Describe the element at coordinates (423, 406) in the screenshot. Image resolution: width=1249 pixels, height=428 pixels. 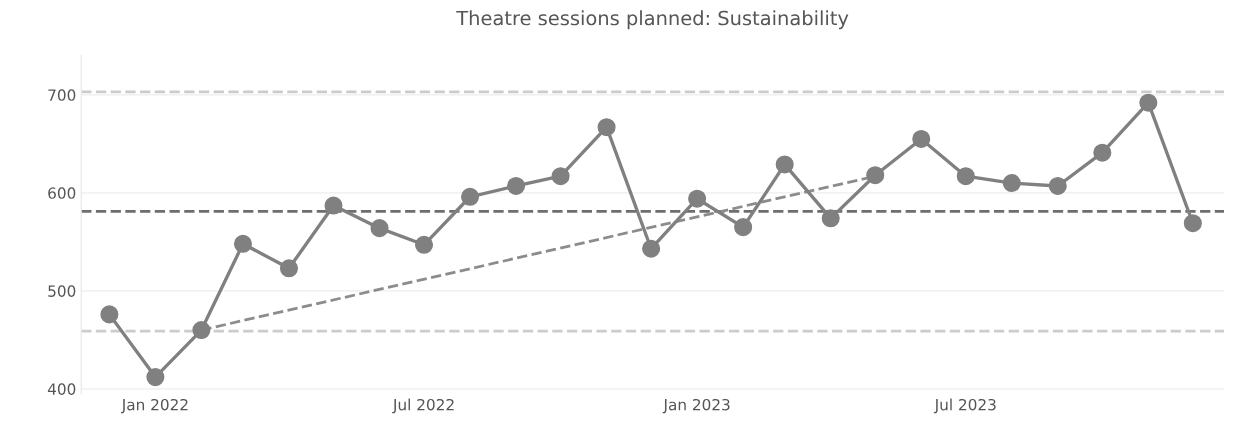
I see `x-tick-label: Jul 2022` at that location.